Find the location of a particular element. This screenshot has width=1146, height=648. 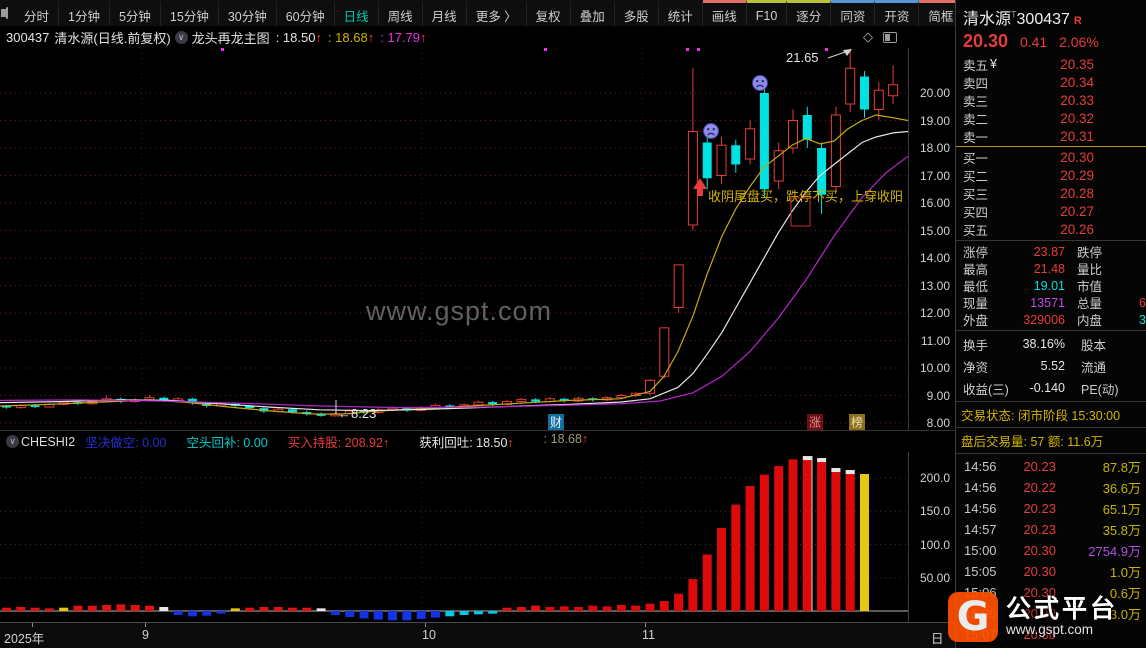

ask-level-row: 卖一 20.31 is located at coordinates (1028, 136).